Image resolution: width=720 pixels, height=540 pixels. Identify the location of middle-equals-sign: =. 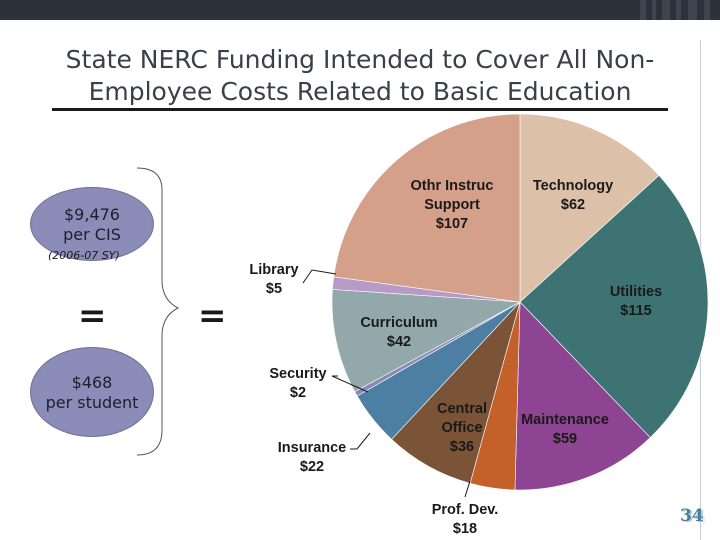
(212, 316).